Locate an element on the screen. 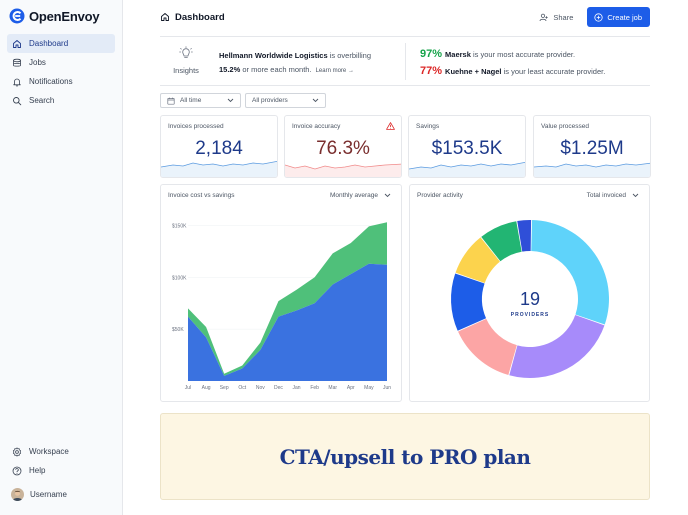  sidebar-item-label: Help is located at coordinates (37, 470).